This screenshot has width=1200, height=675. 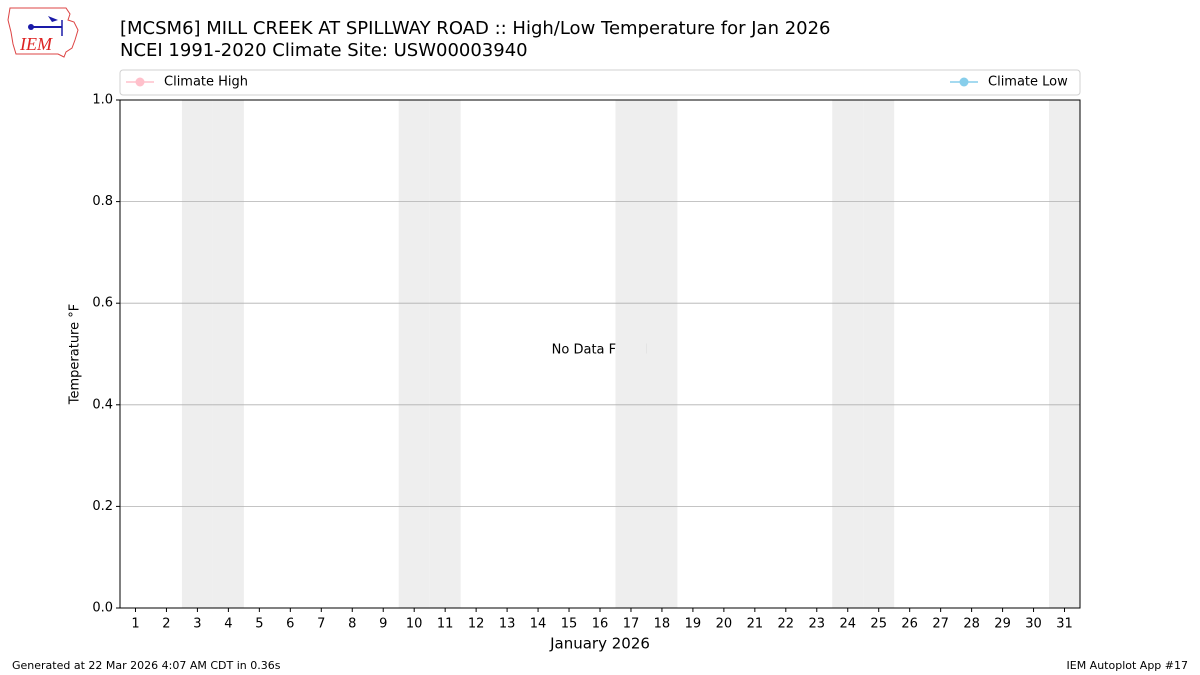 What do you see at coordinates (724, 624) in the screenshot?
I see `x-tick-label: 20` at bounding box center [724, 624].